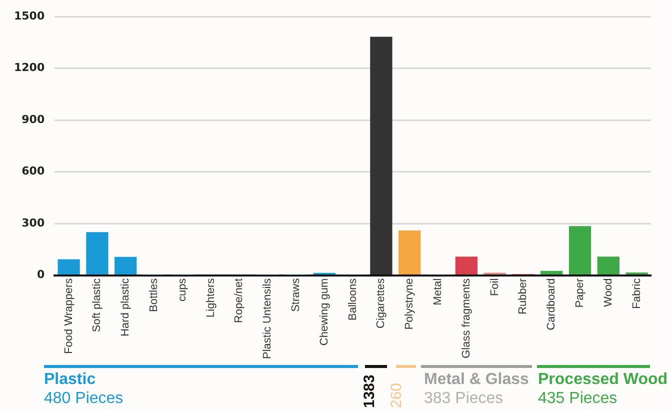 This screenshot has width=671, height=410. What do you see at coordinates (476, 380) in the screenshot?
I see `text: Metal & Glass` at bounding box center [476, 380].